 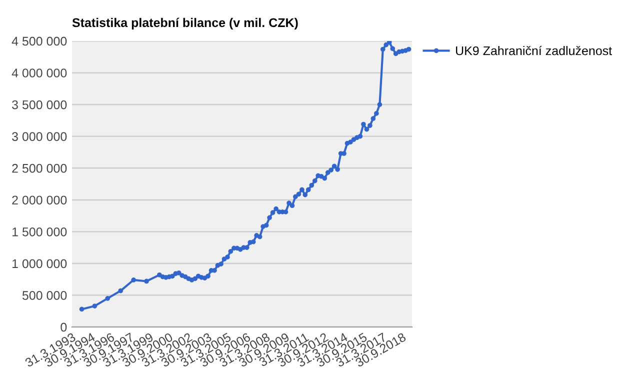 What do you see at coordinates (39, 263) in the screenshot?
I see `y-tick-label: 1 000 000` at bounding box center [39, 263].